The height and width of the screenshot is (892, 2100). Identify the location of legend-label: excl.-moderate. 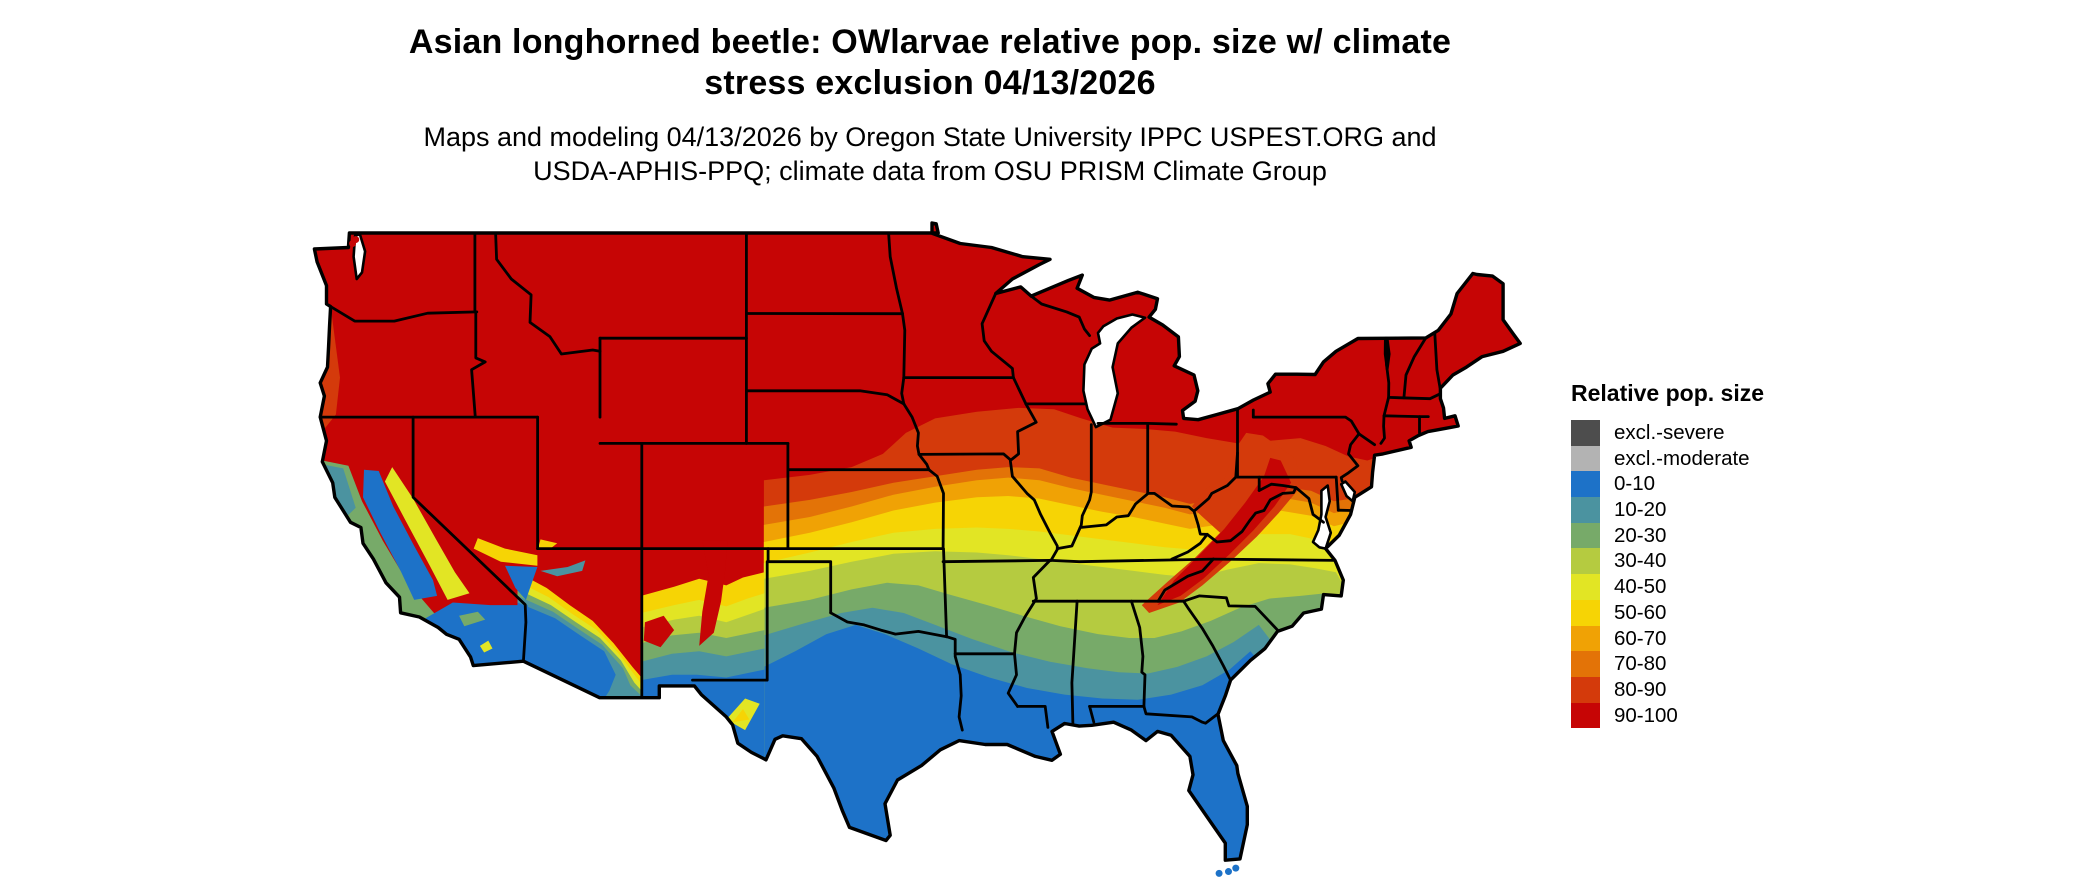
(1682, 458).